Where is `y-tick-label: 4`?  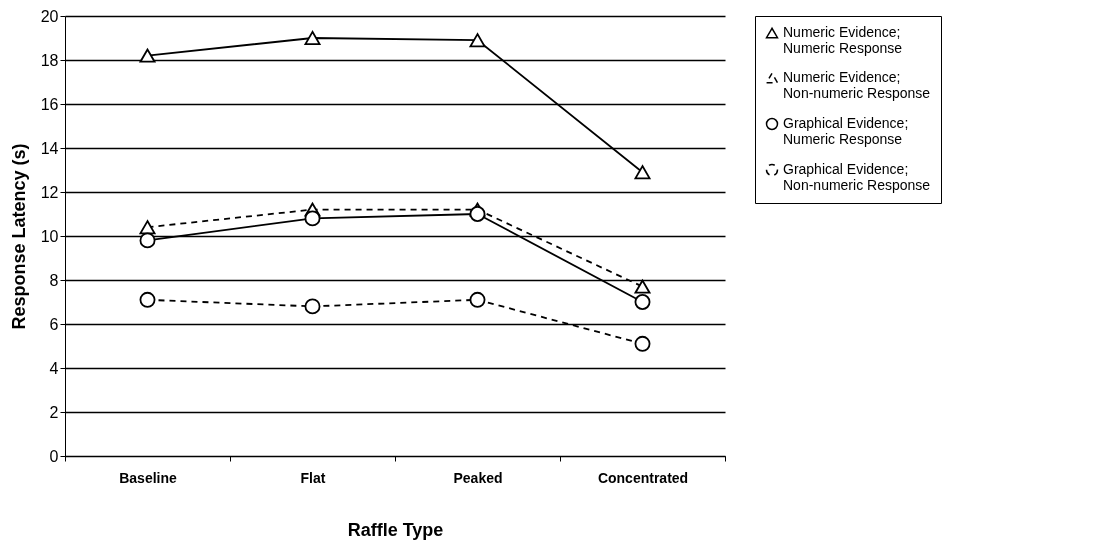
y-tick-label: 4 is located at coordinates (54, 368).